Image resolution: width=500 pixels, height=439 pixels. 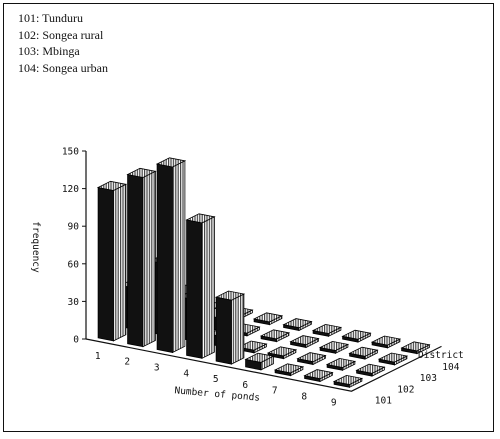 I want to click on x-tick-label: 1, so click(x=98, y=356).